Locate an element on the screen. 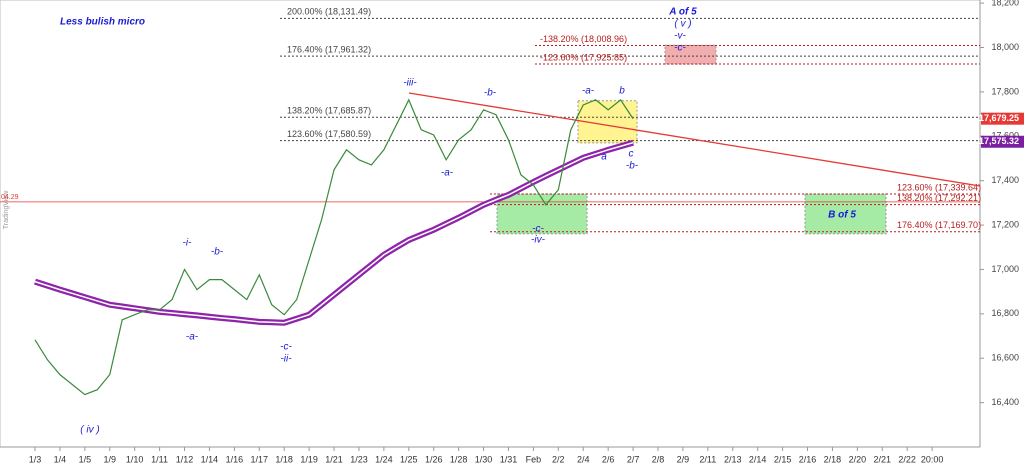 This screenshot has height=469, width=1024. wave-label: ( iv ) is located at coordinates (89, 430).